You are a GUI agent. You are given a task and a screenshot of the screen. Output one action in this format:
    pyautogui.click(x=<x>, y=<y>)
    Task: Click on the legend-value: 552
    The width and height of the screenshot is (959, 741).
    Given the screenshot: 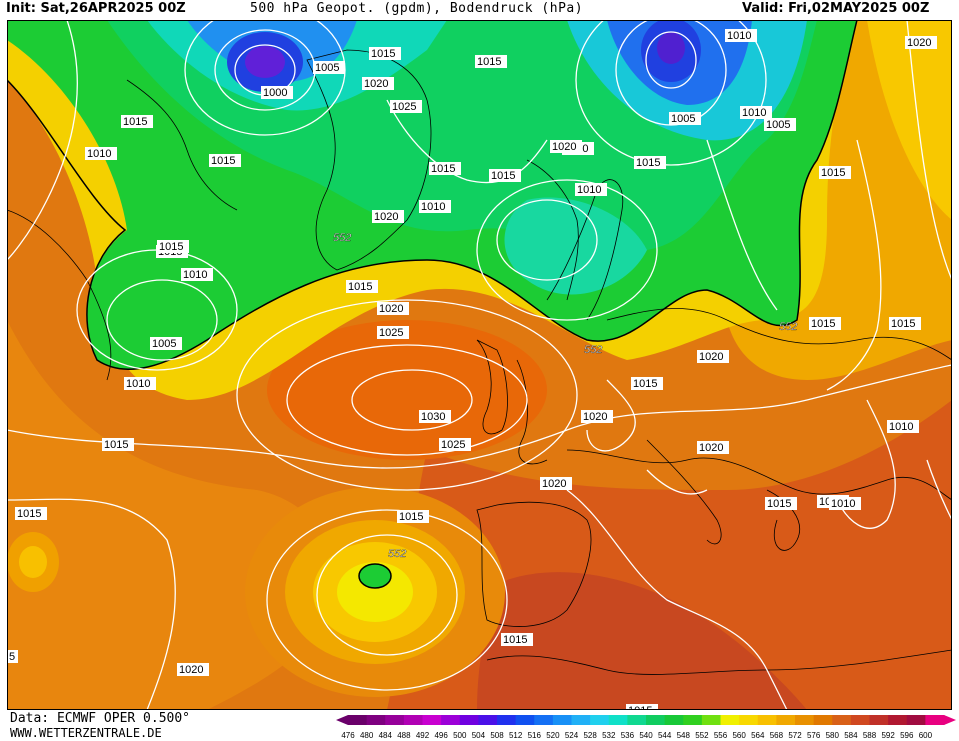 What is the action you would take?
    pyautogui.click(x=702, y=735)
    